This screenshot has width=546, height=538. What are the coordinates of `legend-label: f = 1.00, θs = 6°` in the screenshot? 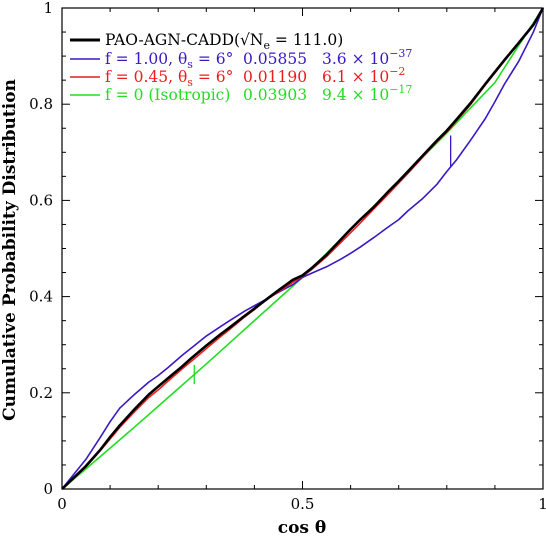 It's located at (169, 60).